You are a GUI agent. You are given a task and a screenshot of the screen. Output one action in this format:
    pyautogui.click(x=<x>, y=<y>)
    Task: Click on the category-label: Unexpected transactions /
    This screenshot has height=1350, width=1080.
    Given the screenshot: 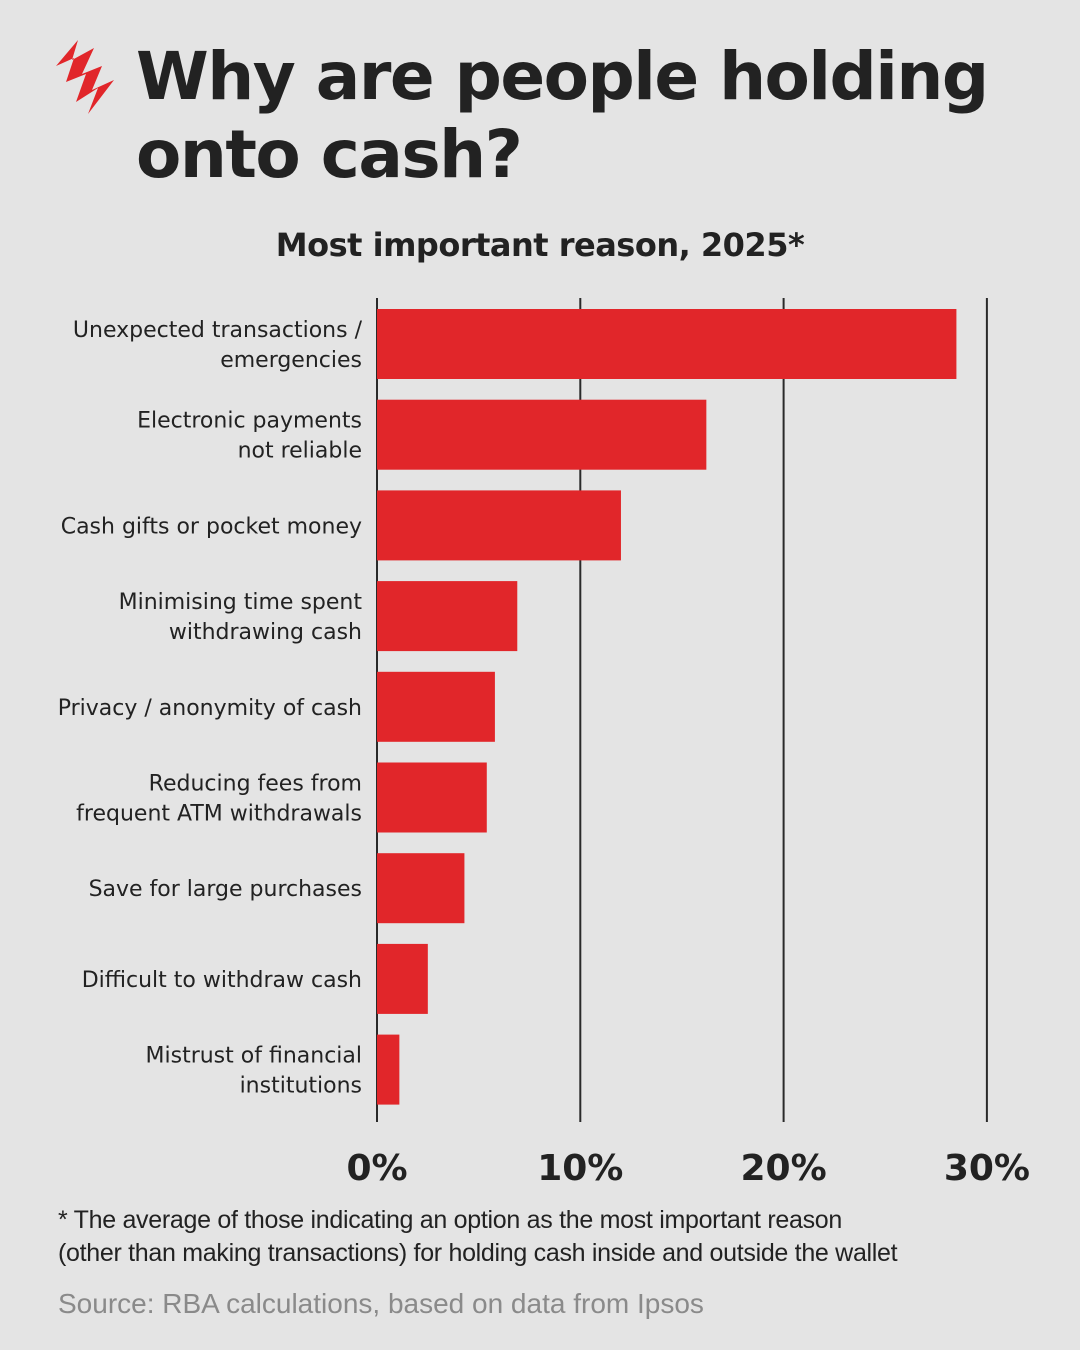 What is the action you would take?
    pyautogui.click(x=218, y=330)
    